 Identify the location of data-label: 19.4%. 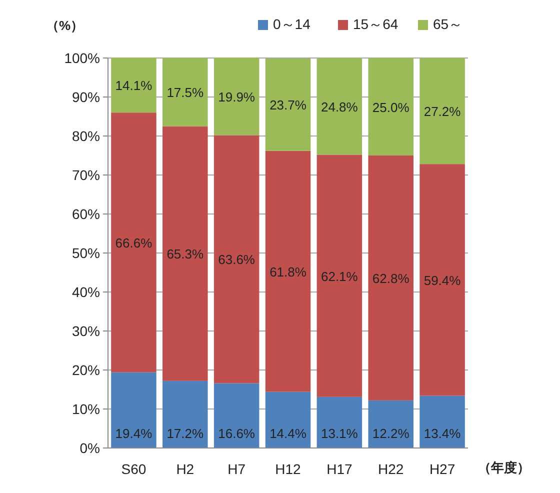
(134, 433).